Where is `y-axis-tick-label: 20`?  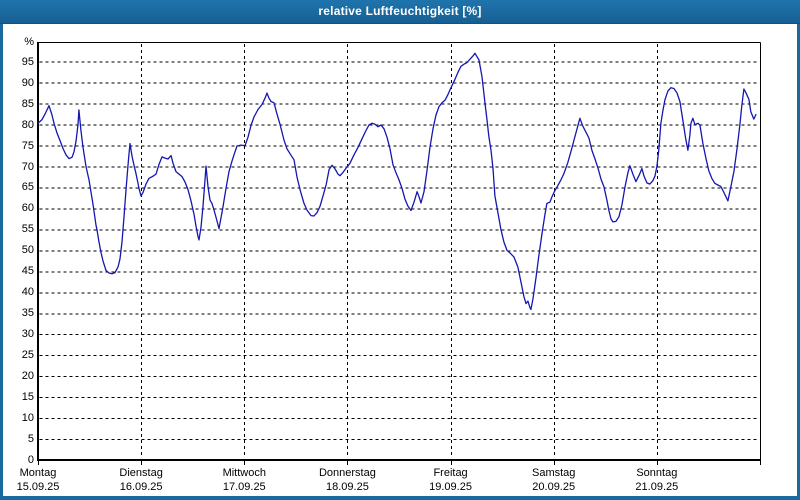 y-axis-tick-label: 20 is located at coordinates (27, 376).